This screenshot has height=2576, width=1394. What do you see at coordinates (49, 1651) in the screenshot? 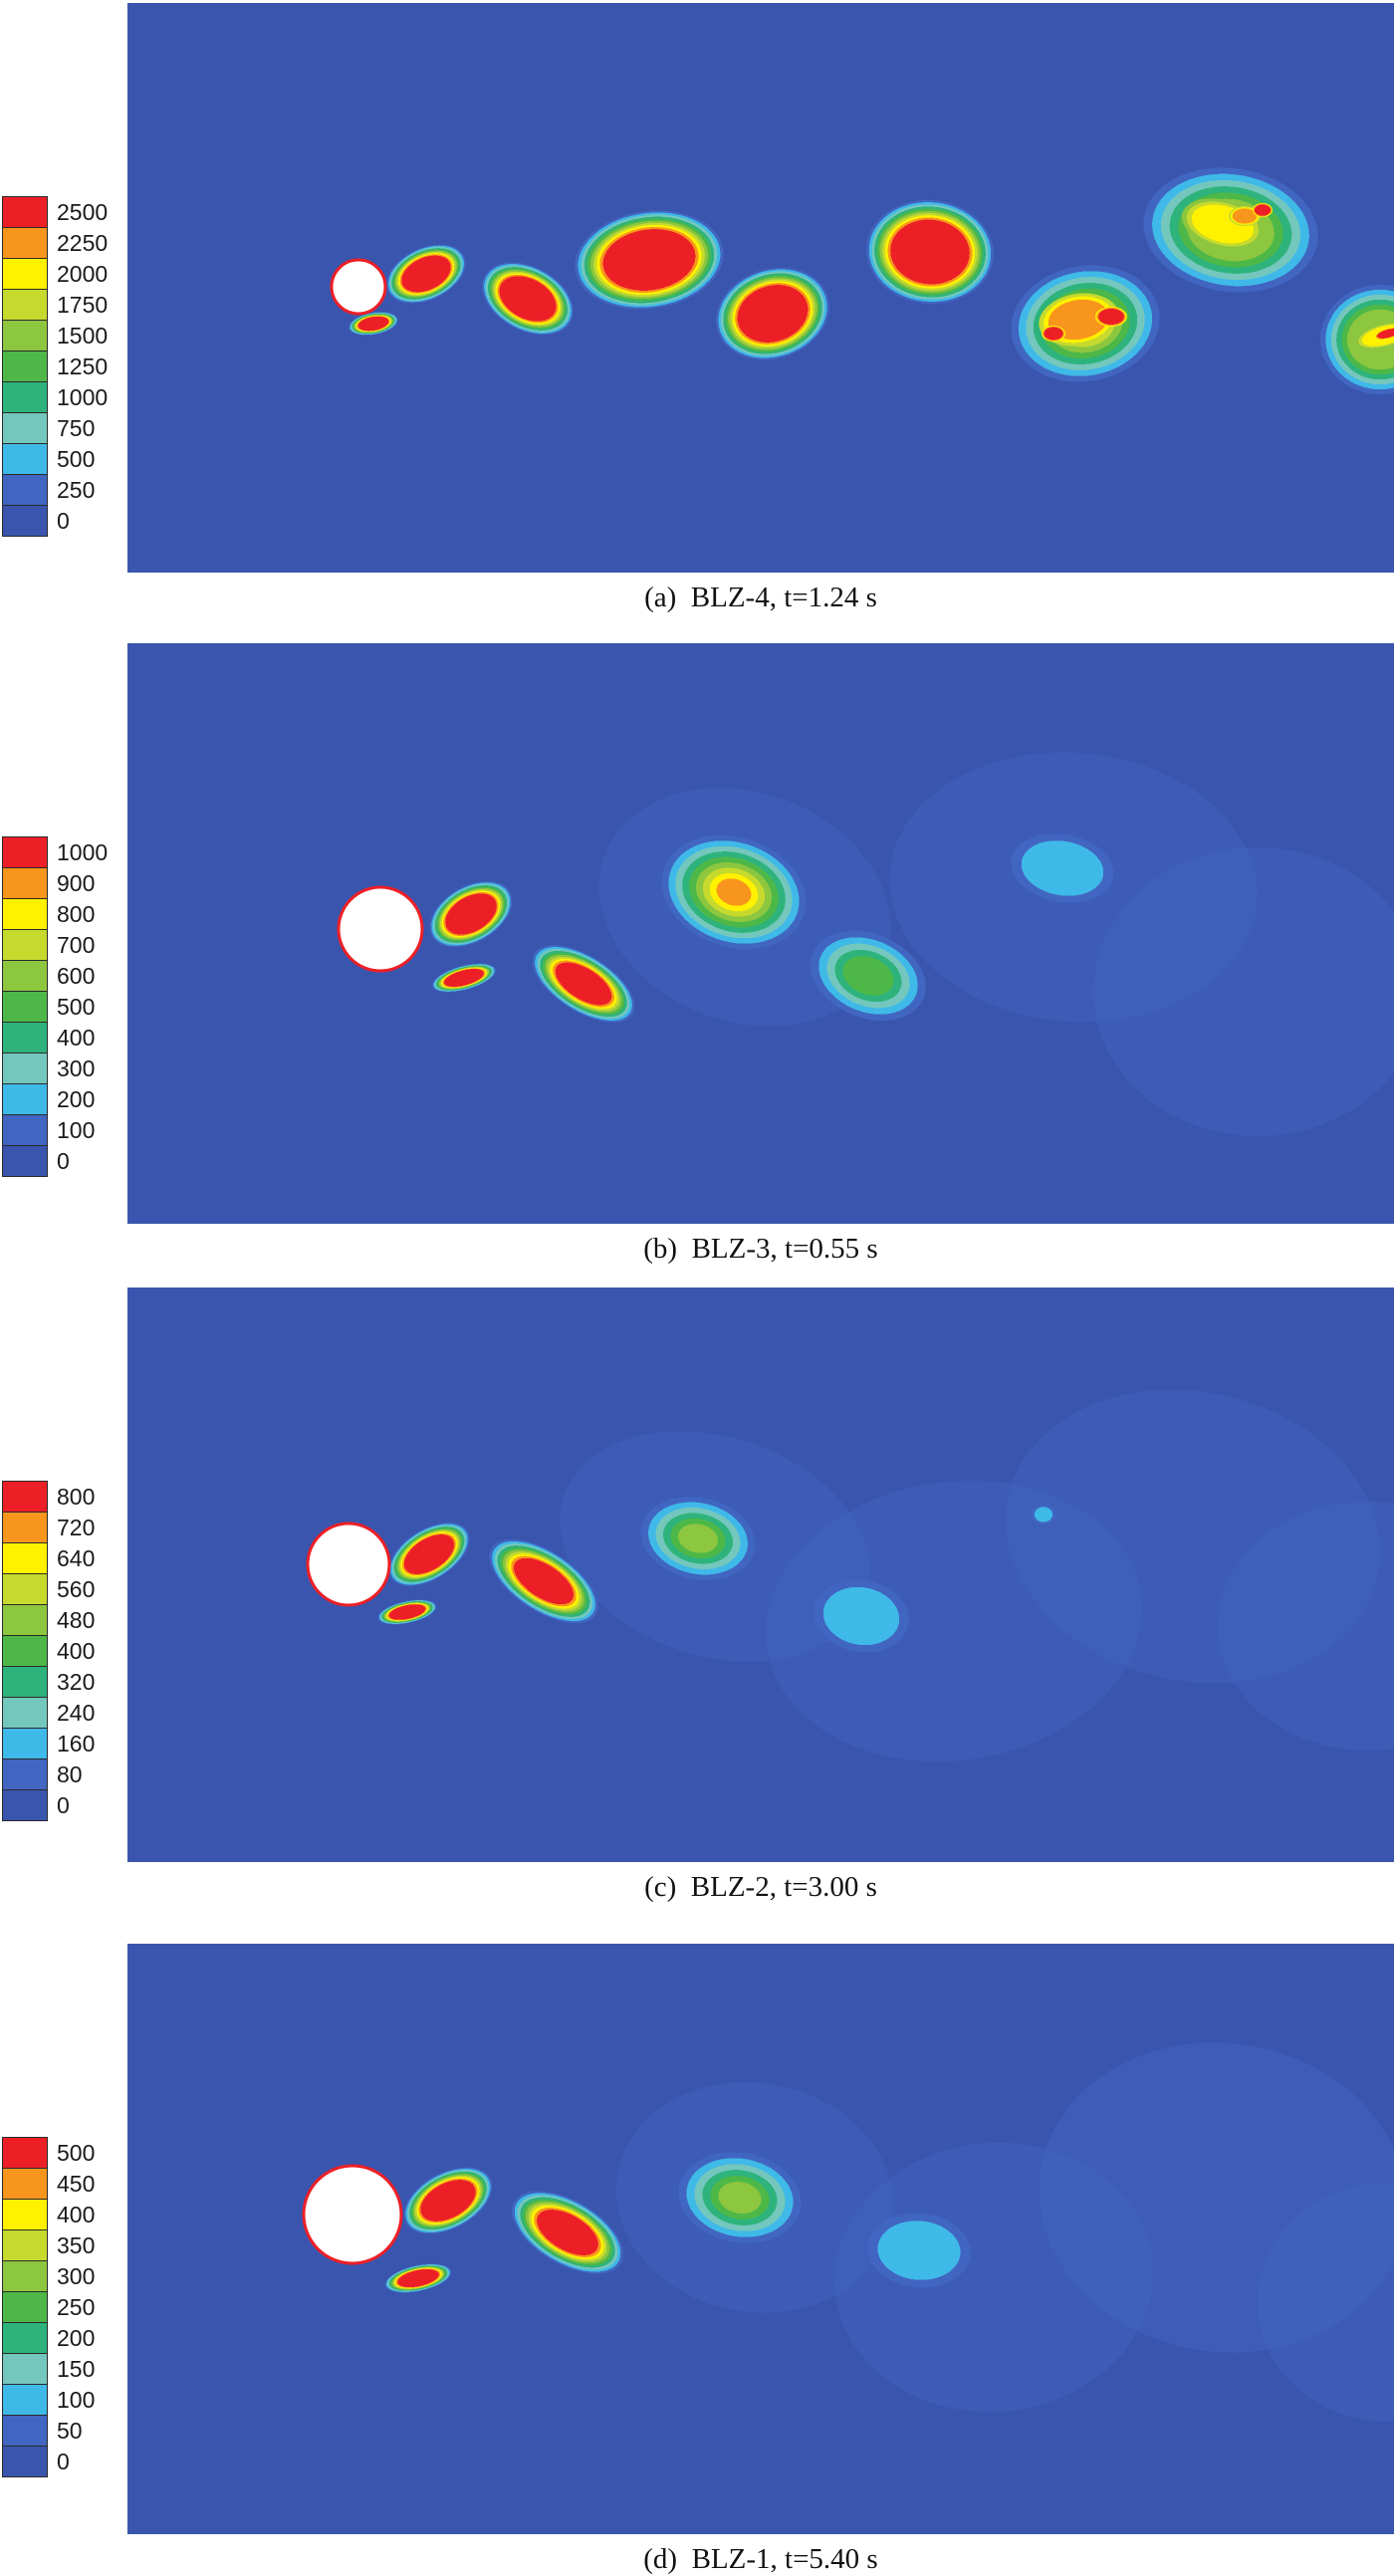
I see `colorbar-c: 800 720 640 560 480 400 320 240 160 80 0` at bounding box center [49, 1651].